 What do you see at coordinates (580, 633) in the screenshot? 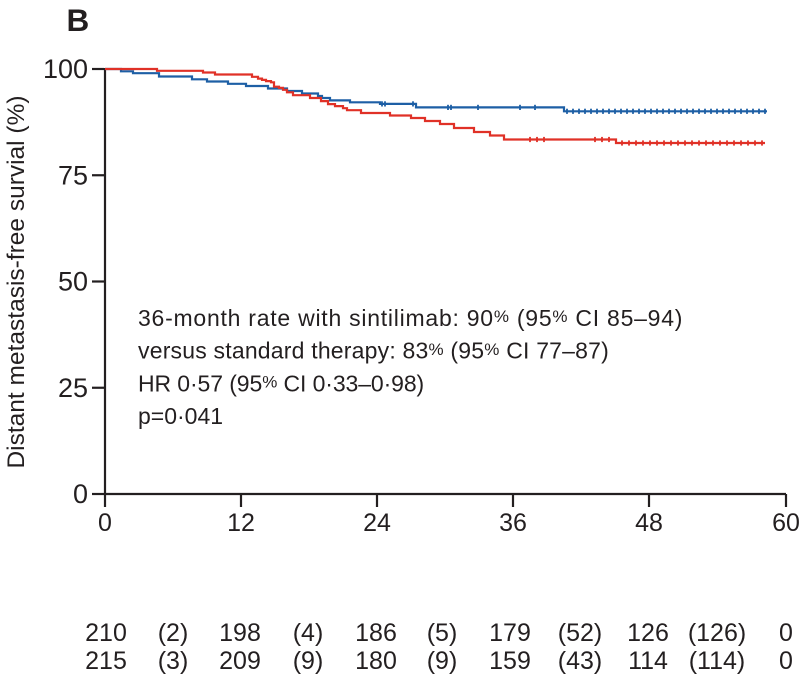
I see `svg-text: (52)` at bounding box center [580, 633].